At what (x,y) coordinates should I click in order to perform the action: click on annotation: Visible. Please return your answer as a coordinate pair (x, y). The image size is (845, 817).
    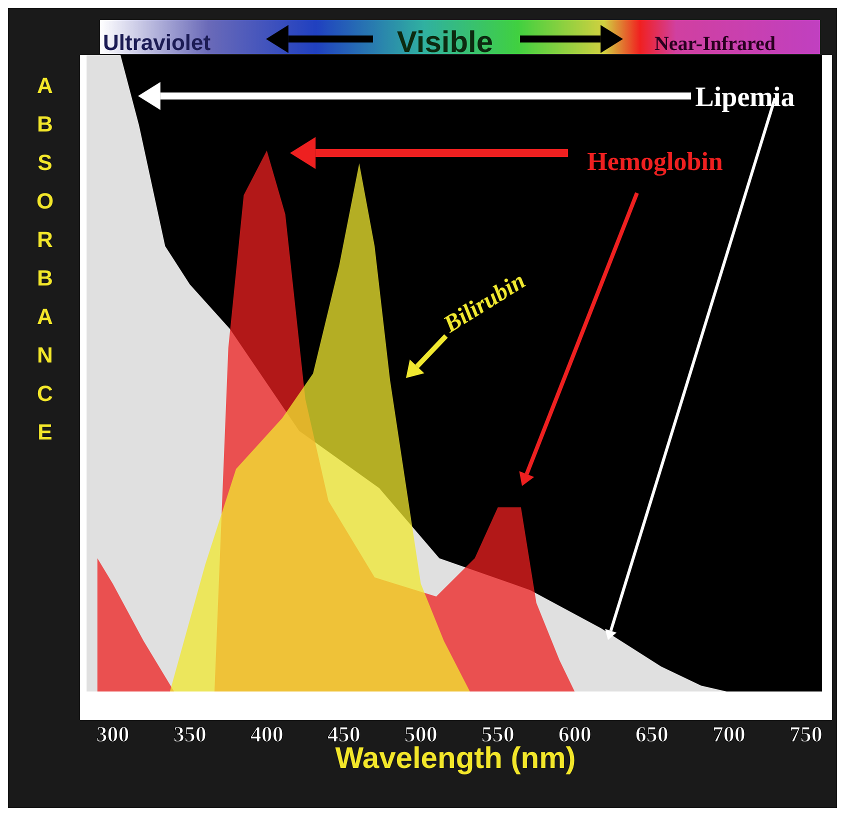
    Looking at the image, I should click on (445, 42).